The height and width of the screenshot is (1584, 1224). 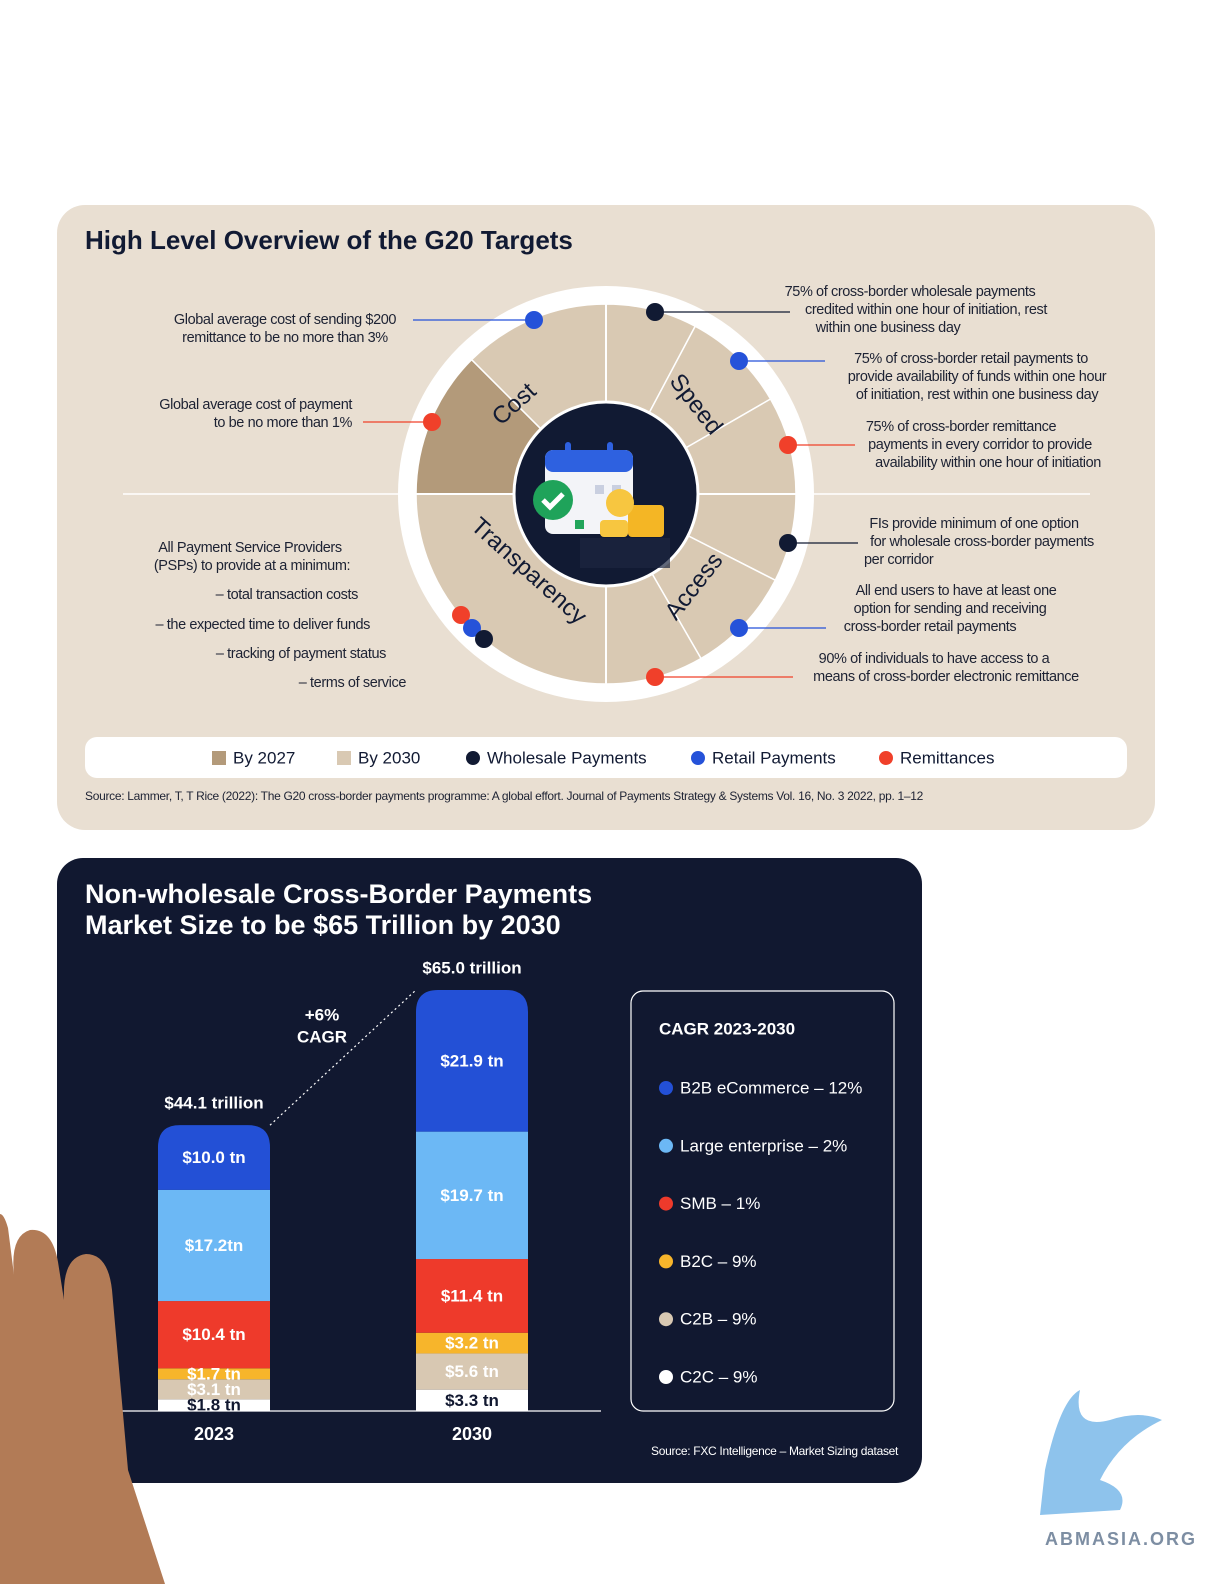 What do you see at coordinates (285, 320) in the screenshot?
I see `target-text: Global average cost of sending $200` at bounding box center [285, 320].